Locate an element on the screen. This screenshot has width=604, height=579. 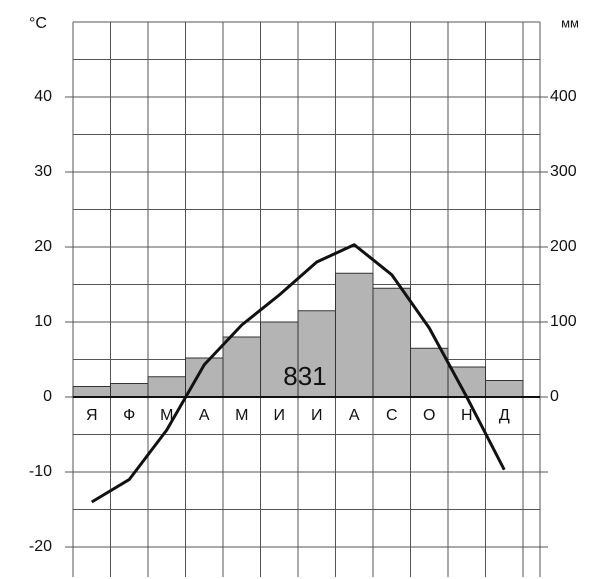
x-tick-label: О is located at coordinates (429, 415).